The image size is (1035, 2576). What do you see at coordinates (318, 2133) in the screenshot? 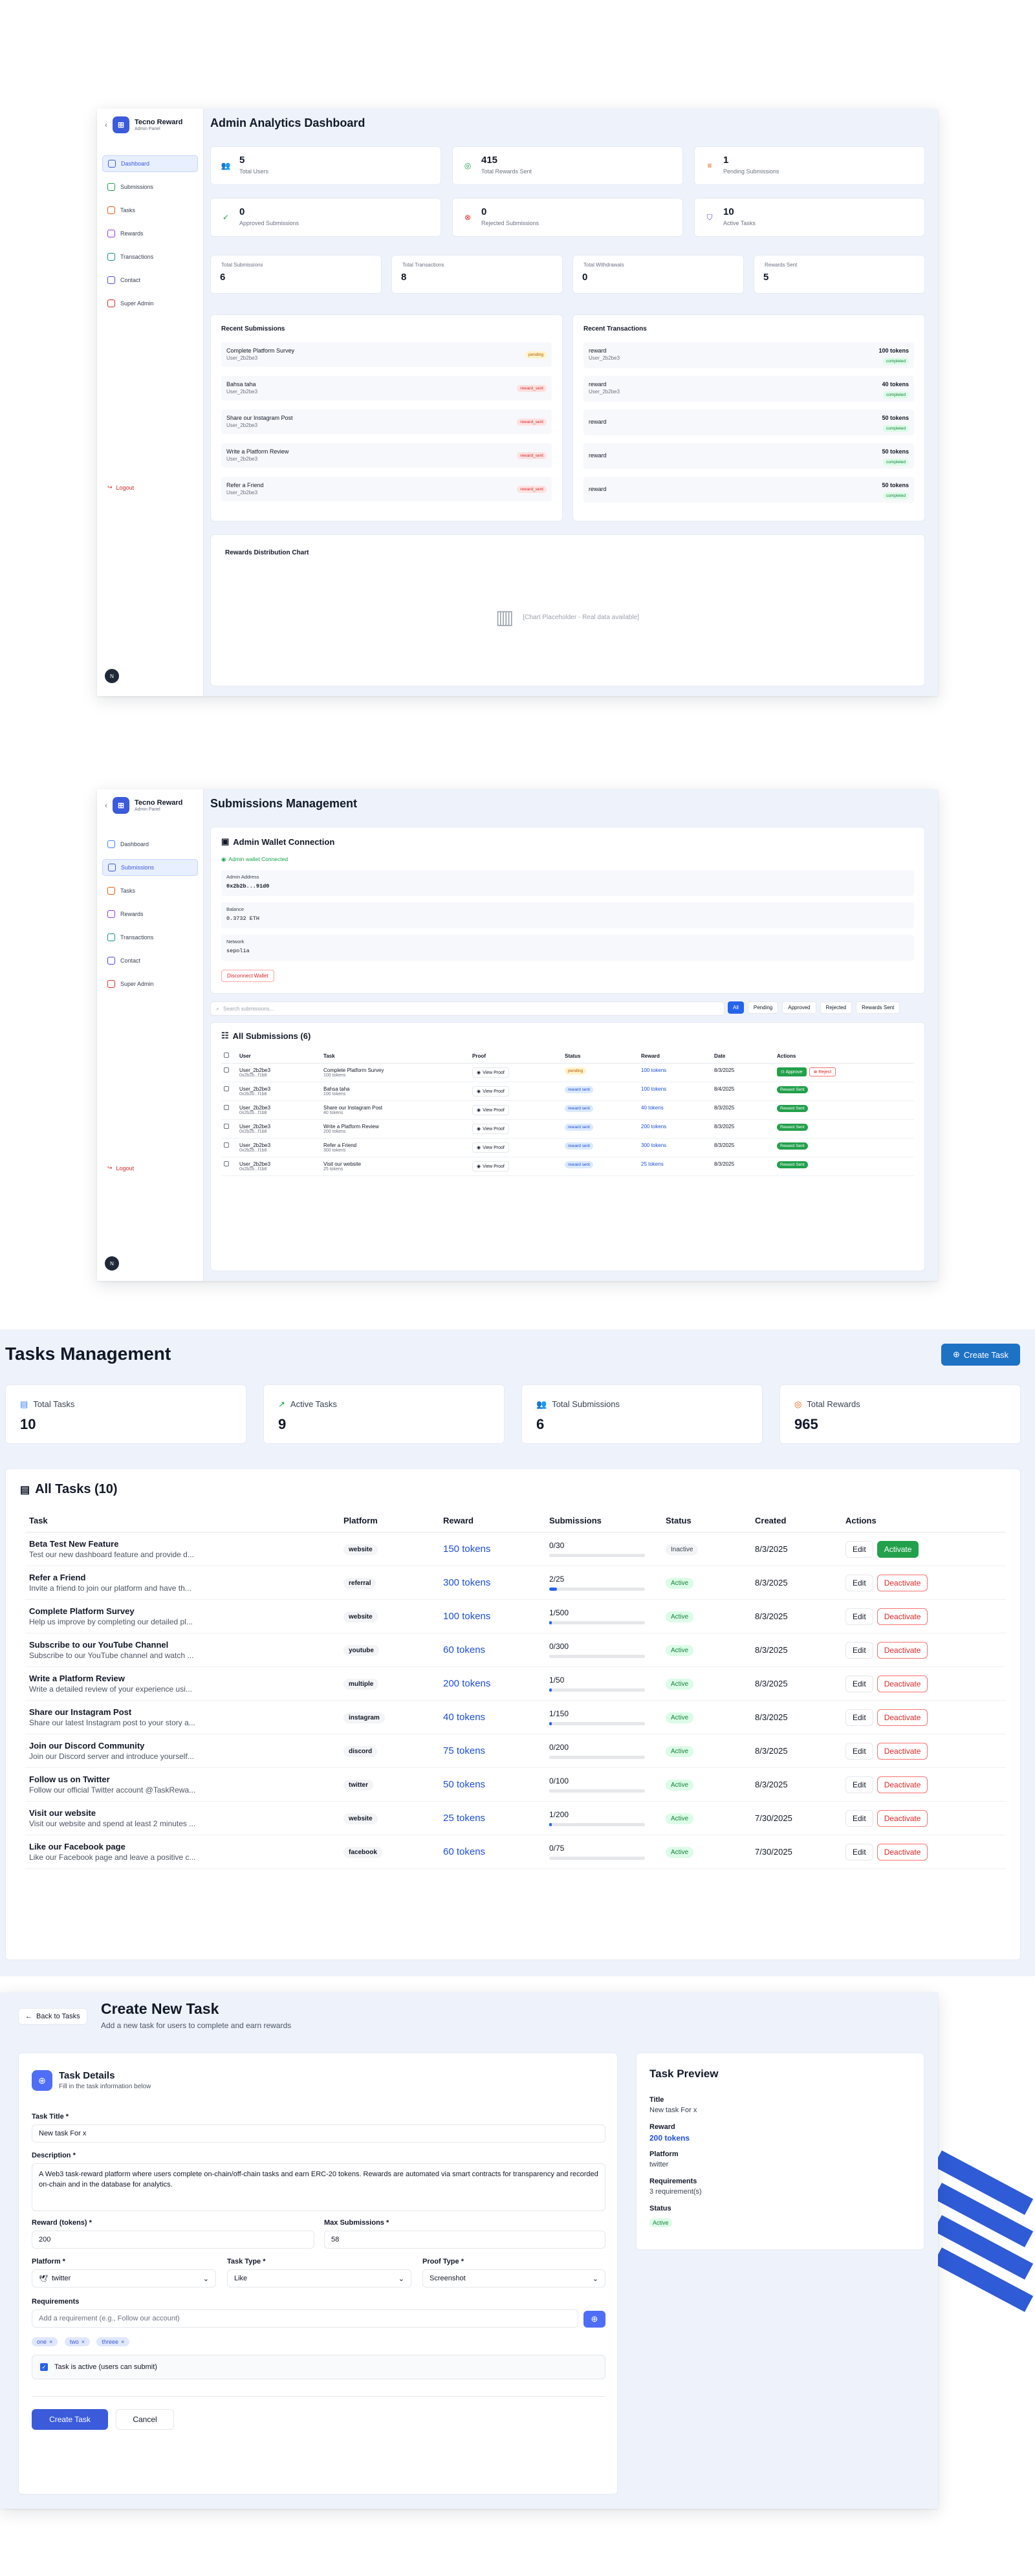
I see `task-title-input: New task For x` at bounding box center [318, 2133].